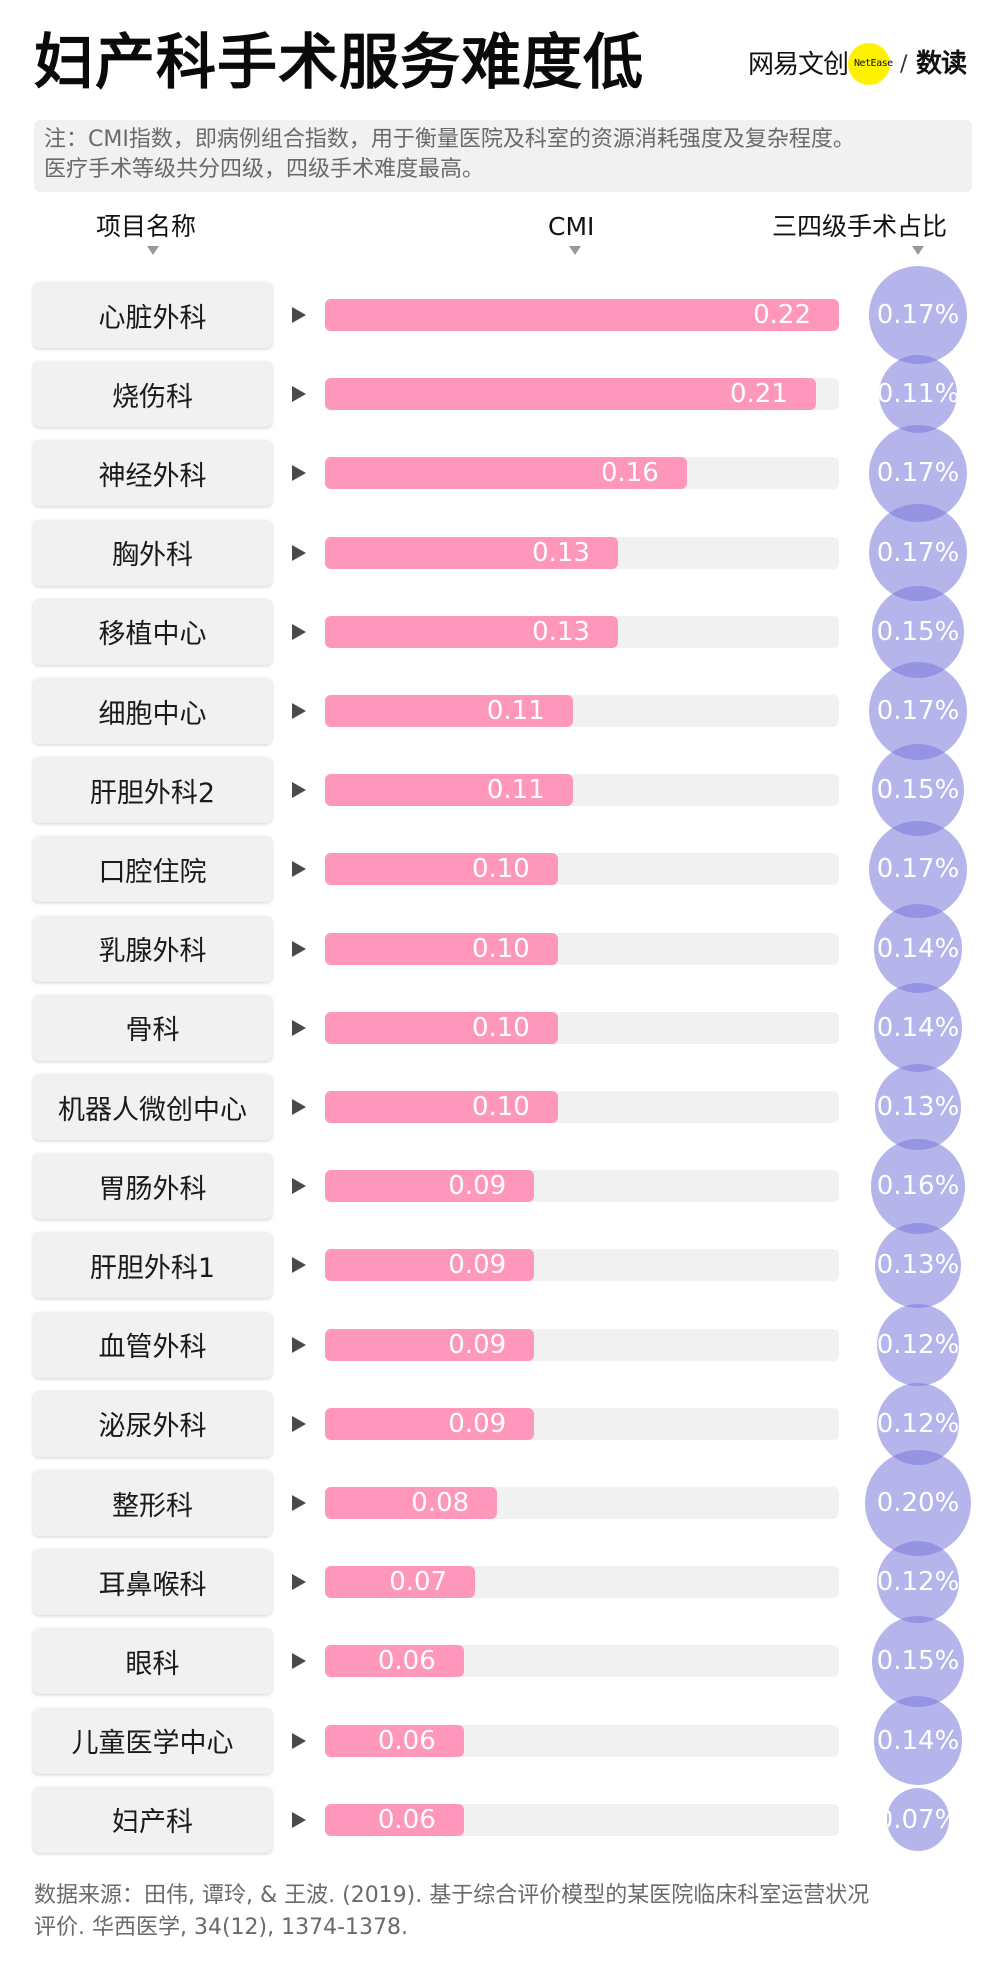 Image resolution: width=1000 pixels, height=1974 pixels. What do you see at coordinates (471, 552) in the screenshot?
I see `cmi-bar: 0.13` at bounding box center [471, 552].